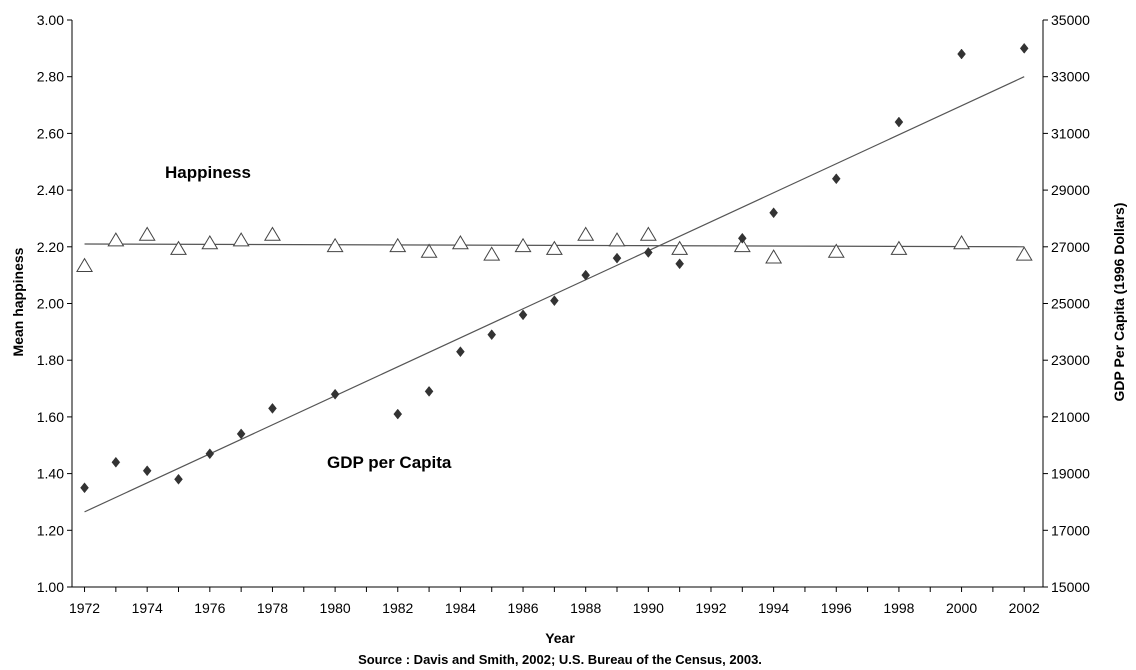  I want to click on right-tick-label: 17000, so click(1070, 530).